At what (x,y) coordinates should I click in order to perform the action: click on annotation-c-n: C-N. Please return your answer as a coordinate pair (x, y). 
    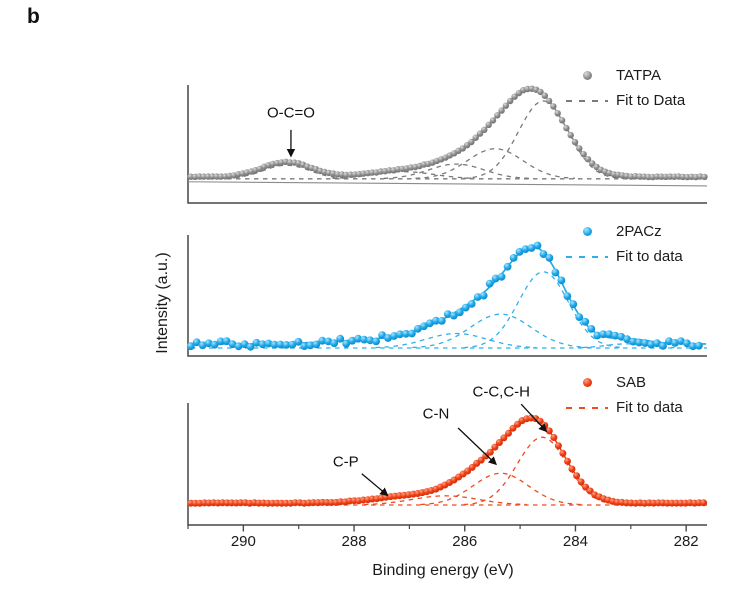
    Looking at the image, I should click on (436, 414).